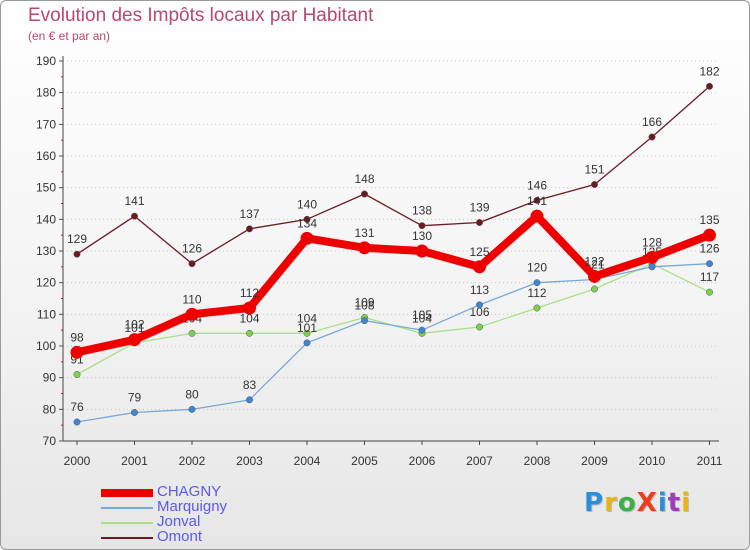  I want to click on x-tick-label: 2000, so click(77, 461).